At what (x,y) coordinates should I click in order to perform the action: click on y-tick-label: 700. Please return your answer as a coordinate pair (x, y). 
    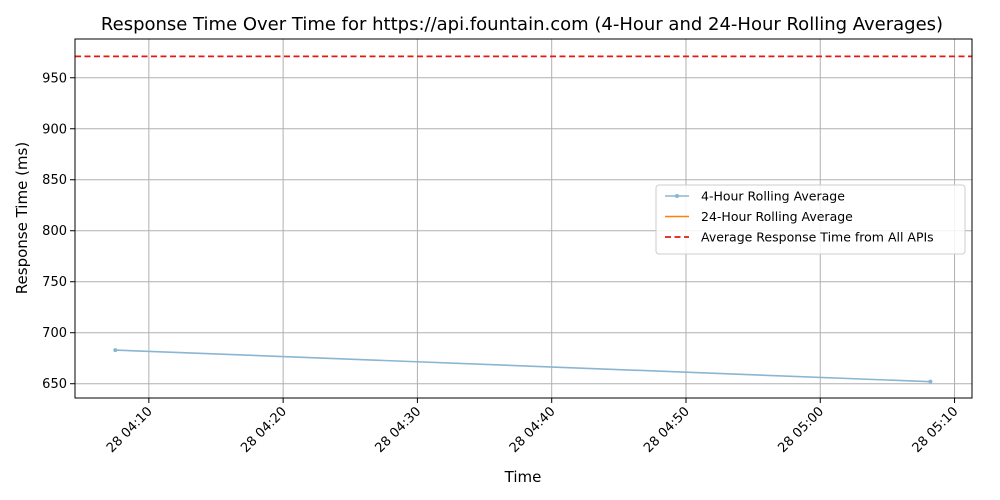
    Looking at the image, I should click on (54, 333).